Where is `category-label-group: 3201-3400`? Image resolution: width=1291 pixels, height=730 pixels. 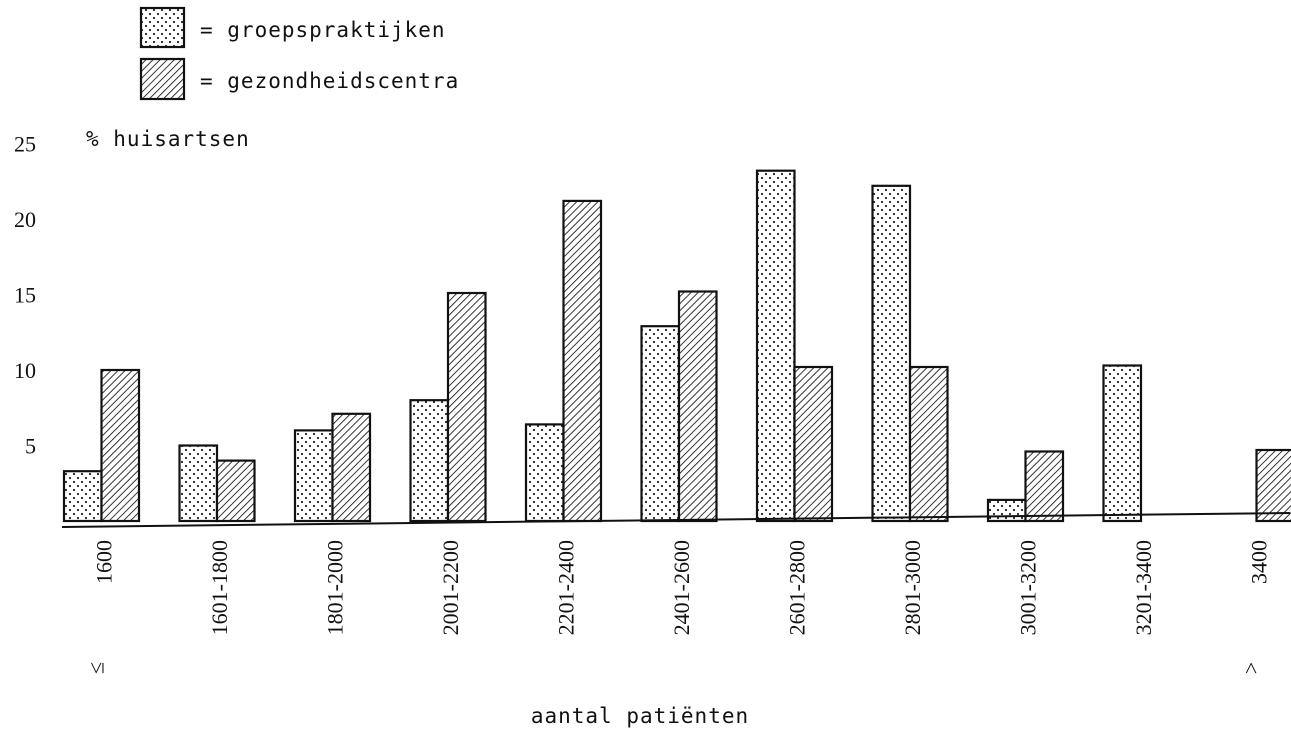
category-label-group: 3201-3400 is located at coordinates (1143, 587).